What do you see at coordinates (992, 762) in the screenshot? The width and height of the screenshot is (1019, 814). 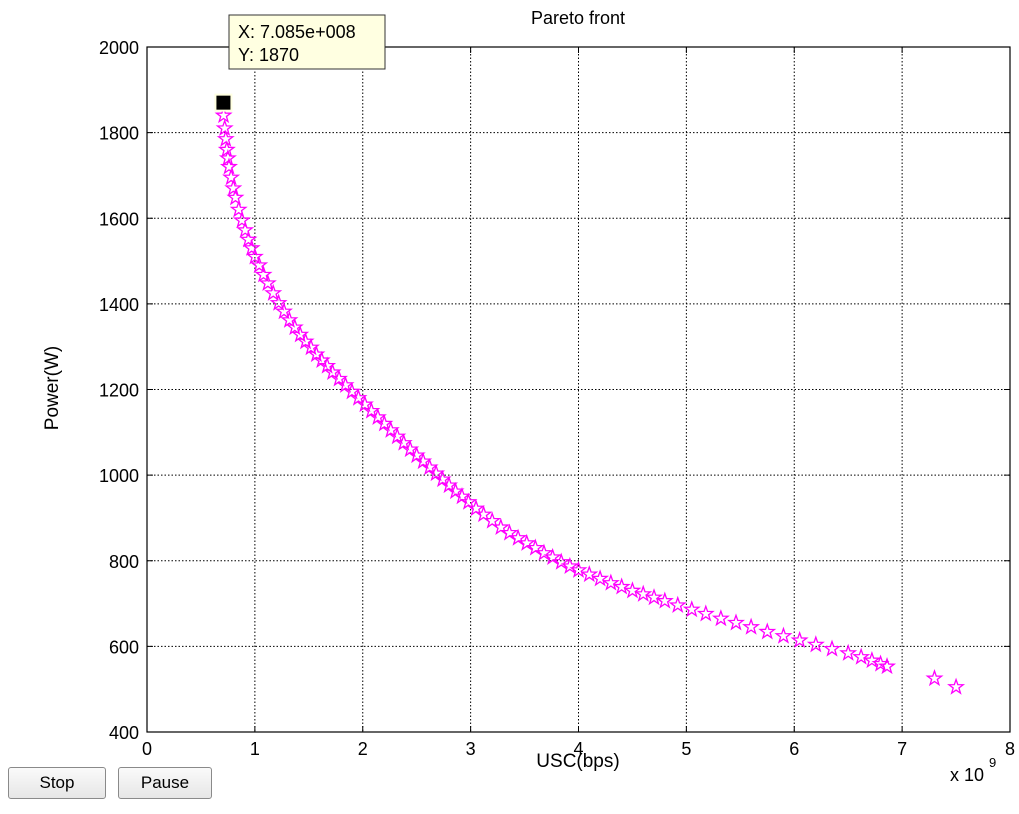 I see `x-axis-multiplier-exponent: 9` at bounding box center [992, 762].